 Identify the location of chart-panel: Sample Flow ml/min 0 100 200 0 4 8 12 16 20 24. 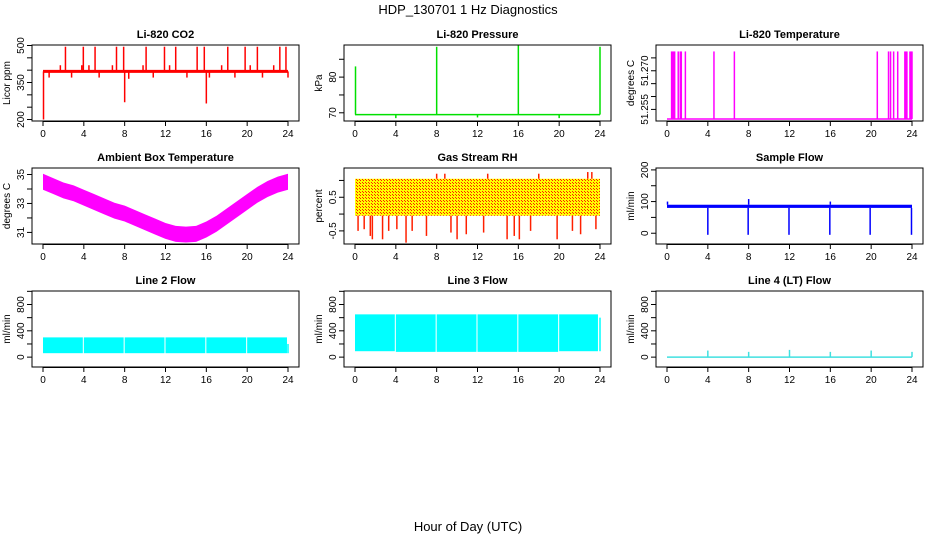
(775, 207).